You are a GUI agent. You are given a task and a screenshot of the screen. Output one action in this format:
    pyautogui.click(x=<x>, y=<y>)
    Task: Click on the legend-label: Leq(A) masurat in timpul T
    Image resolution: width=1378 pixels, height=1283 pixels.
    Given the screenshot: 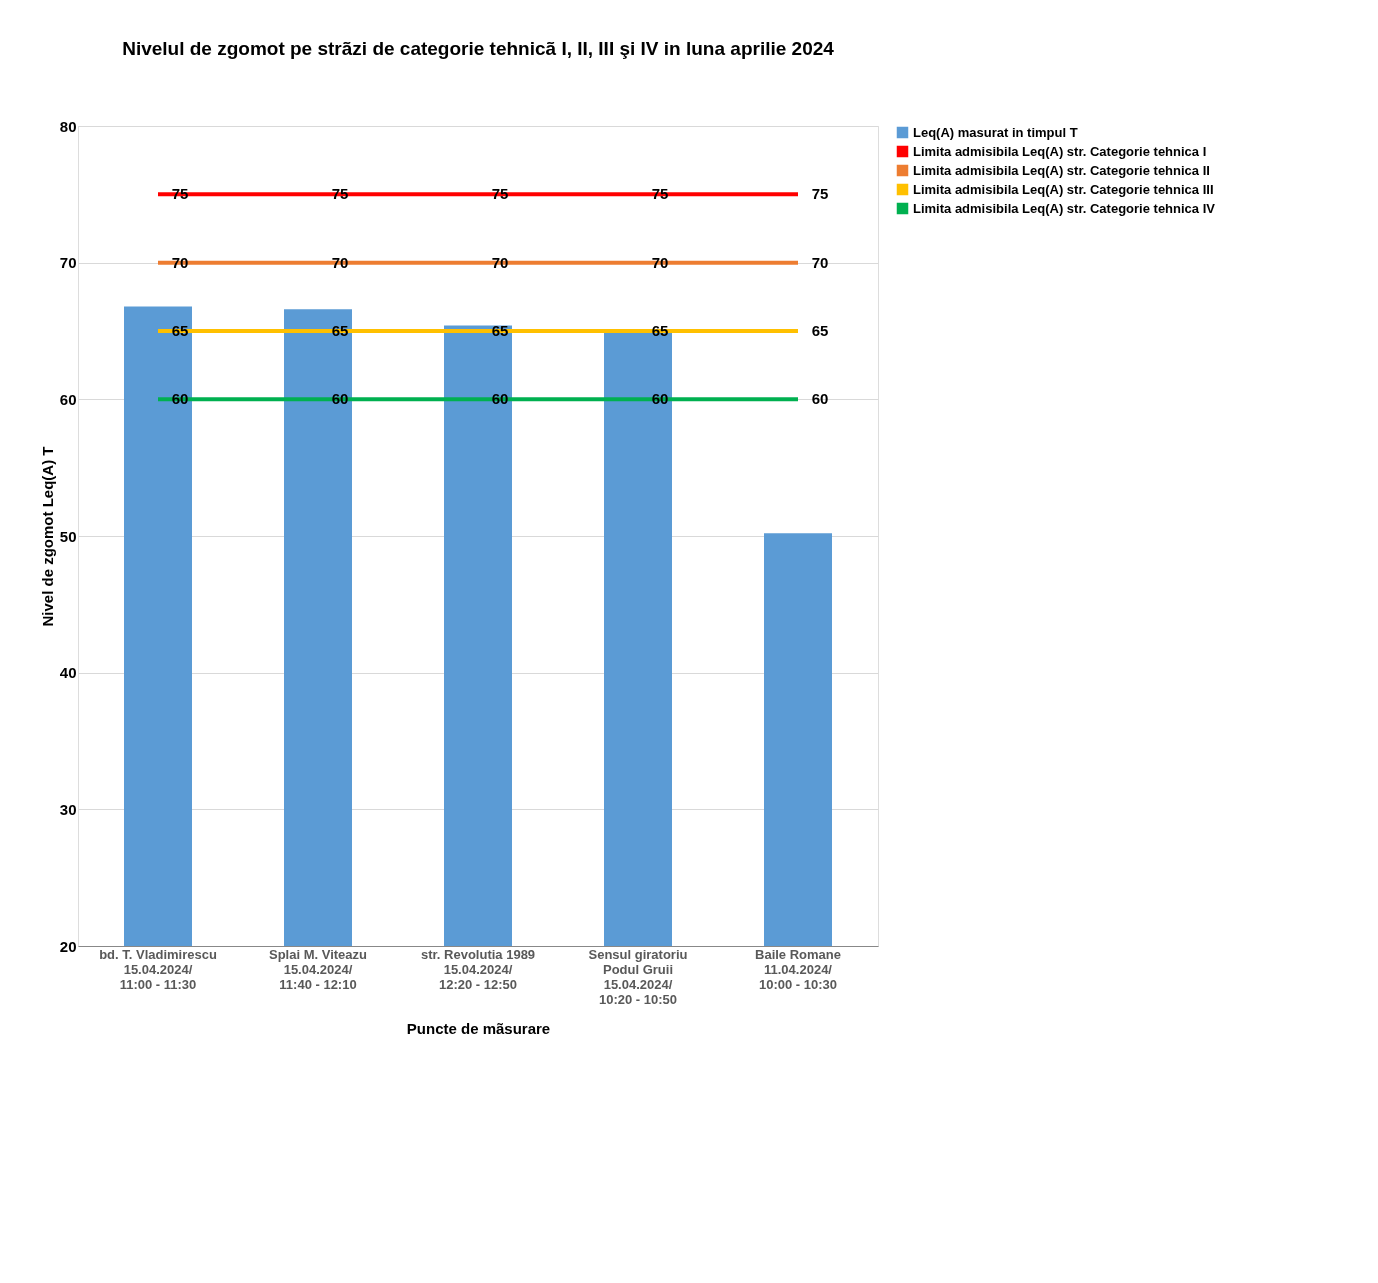 What is the action you would take?
    pyautogui.click(x=995, y=132)
    